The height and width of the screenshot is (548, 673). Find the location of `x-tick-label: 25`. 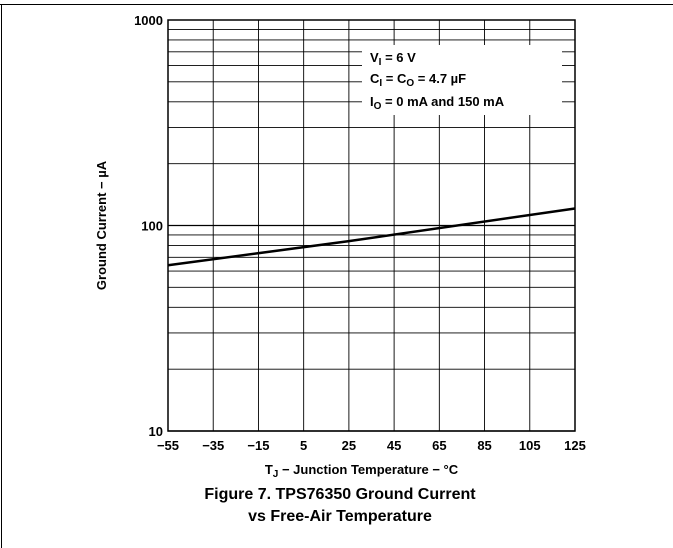

x-tick-label: 25 is located at coordinates (349, 445).